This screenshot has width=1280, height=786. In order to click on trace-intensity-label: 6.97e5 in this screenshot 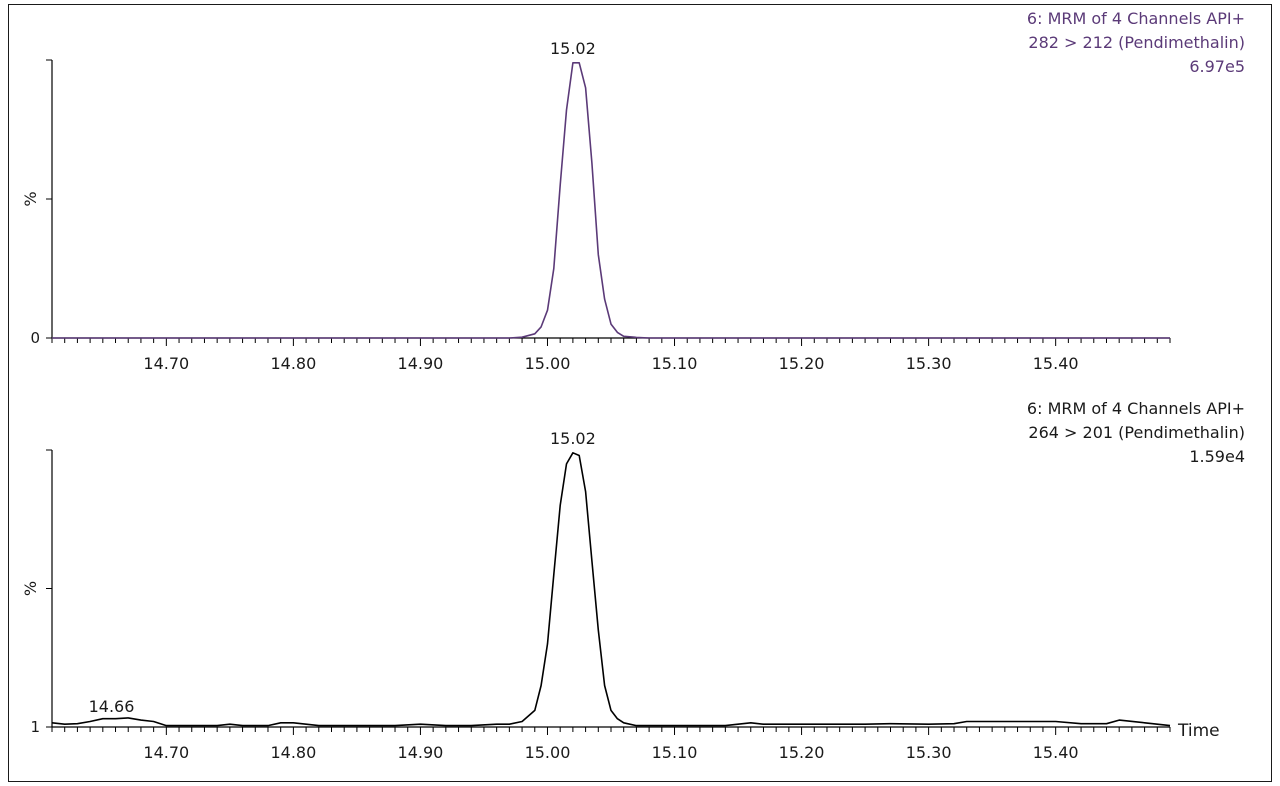, I will do `click(1217, 66)`.